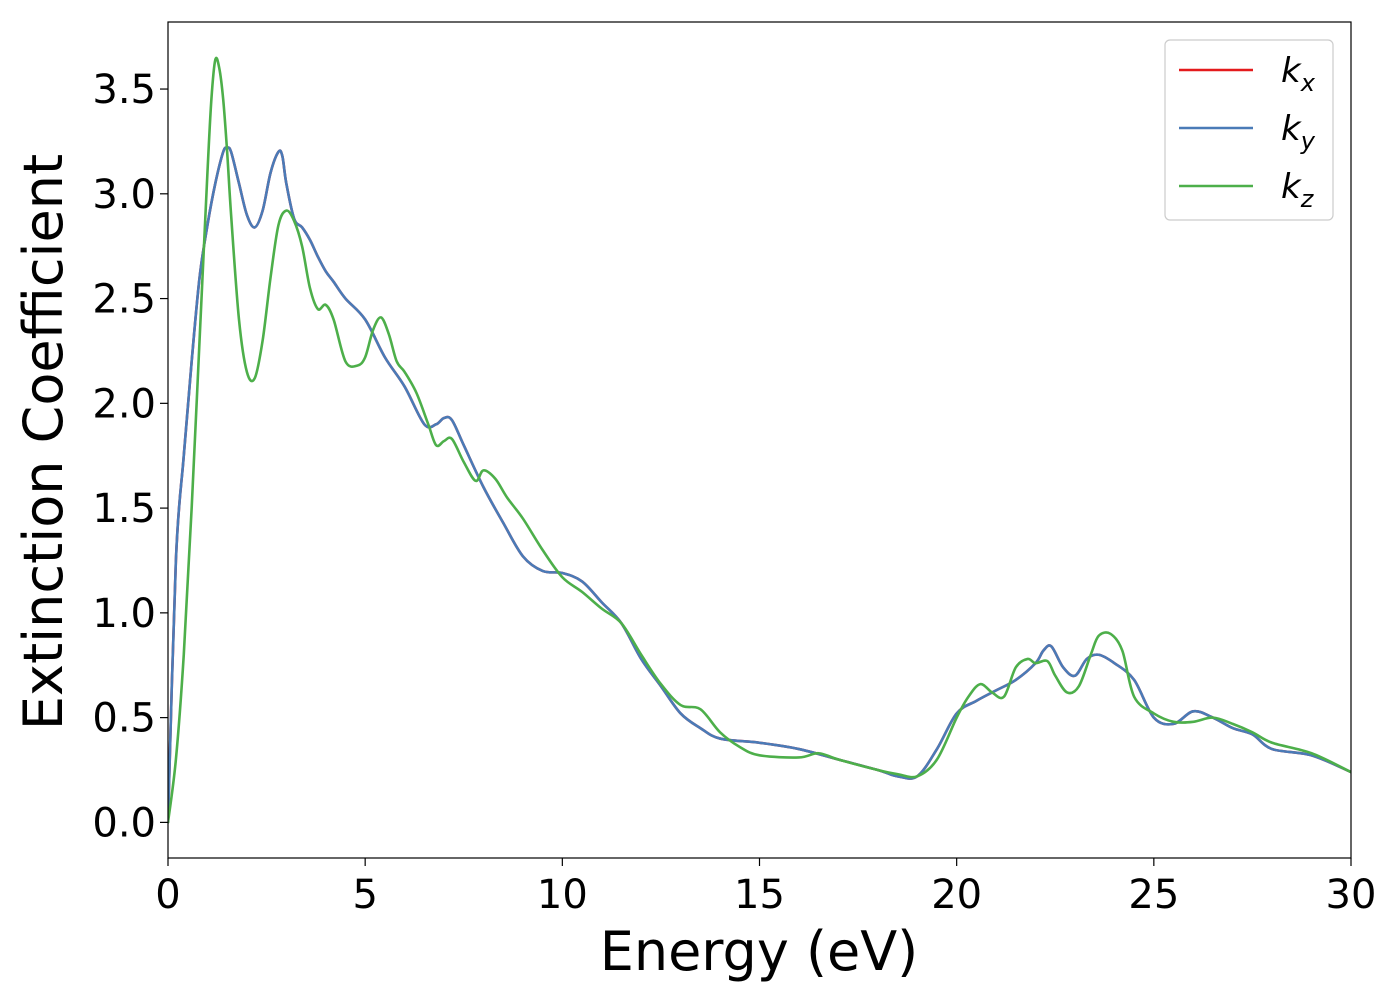 This screenshot has height=1000, width=1400. Describe the element at coordinates (759, 951) in the screenshot. I see `x-axis-title: Energy (eV)` at that location.